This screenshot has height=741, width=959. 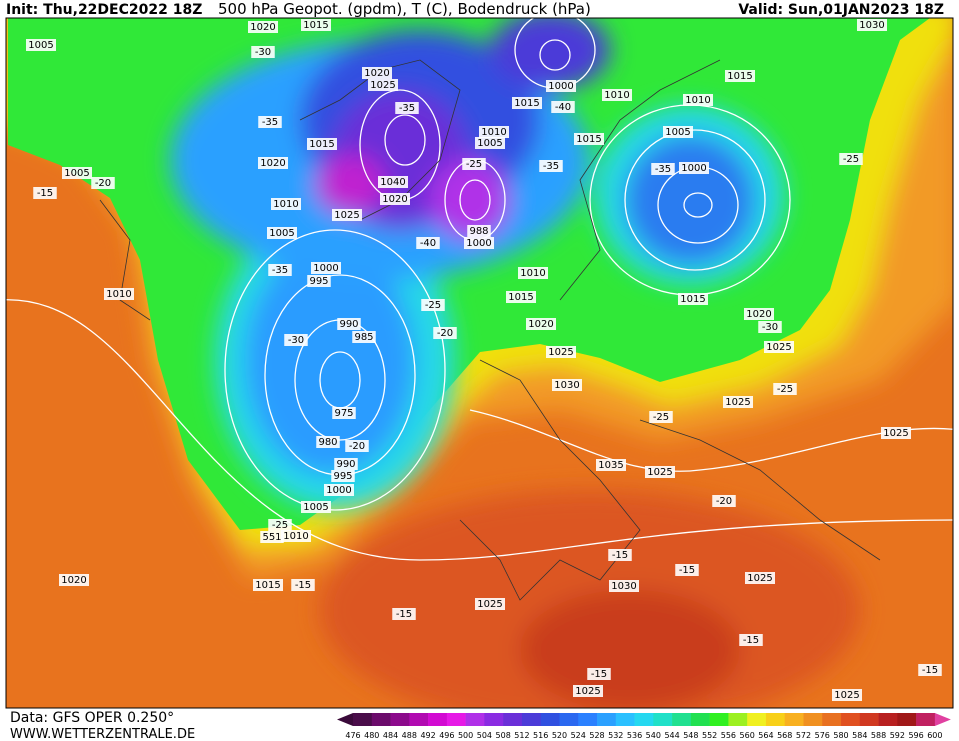 I want to click on isobar-label: 980, so click(x=327, y=442).